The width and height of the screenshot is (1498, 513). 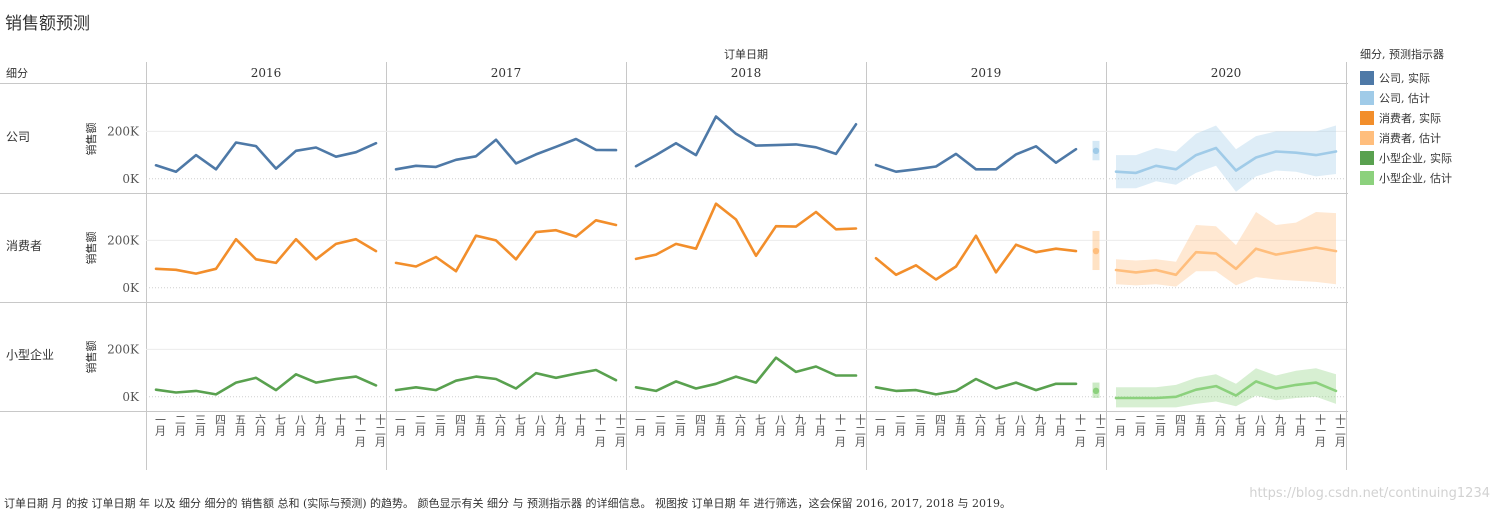 I want to click on legend-item: 小型企业, 估计, so click(x=1427, y=178).